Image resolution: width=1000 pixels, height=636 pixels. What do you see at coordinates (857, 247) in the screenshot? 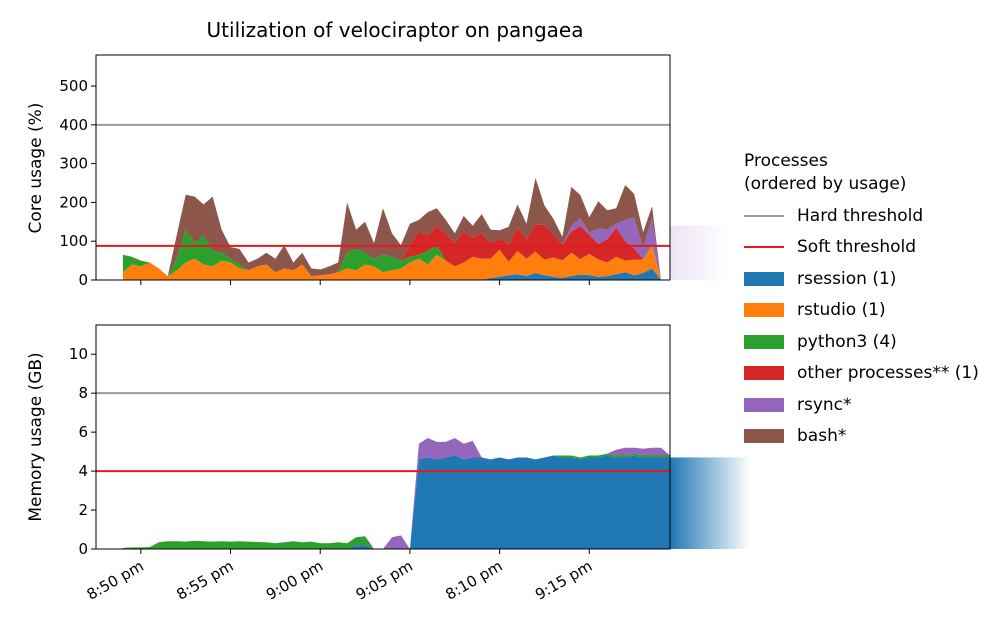
I see `legend-label: Soft threshold` at bounding box center [857, 247].